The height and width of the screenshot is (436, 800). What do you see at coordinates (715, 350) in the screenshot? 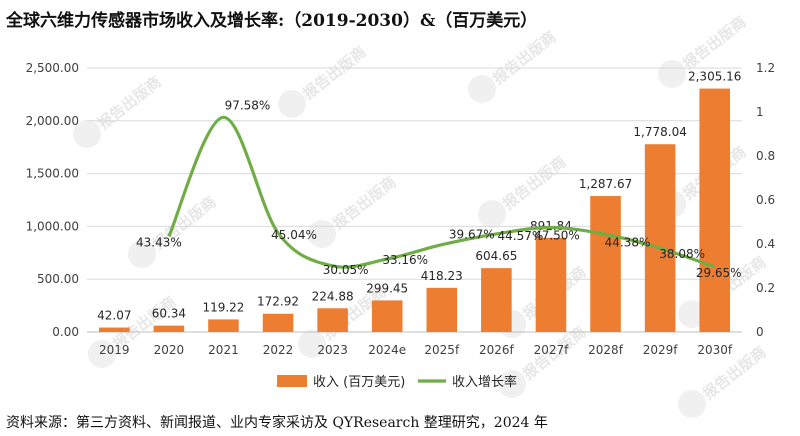
I see `x-tick-label: 2030f` at bounding box center [715, 350].